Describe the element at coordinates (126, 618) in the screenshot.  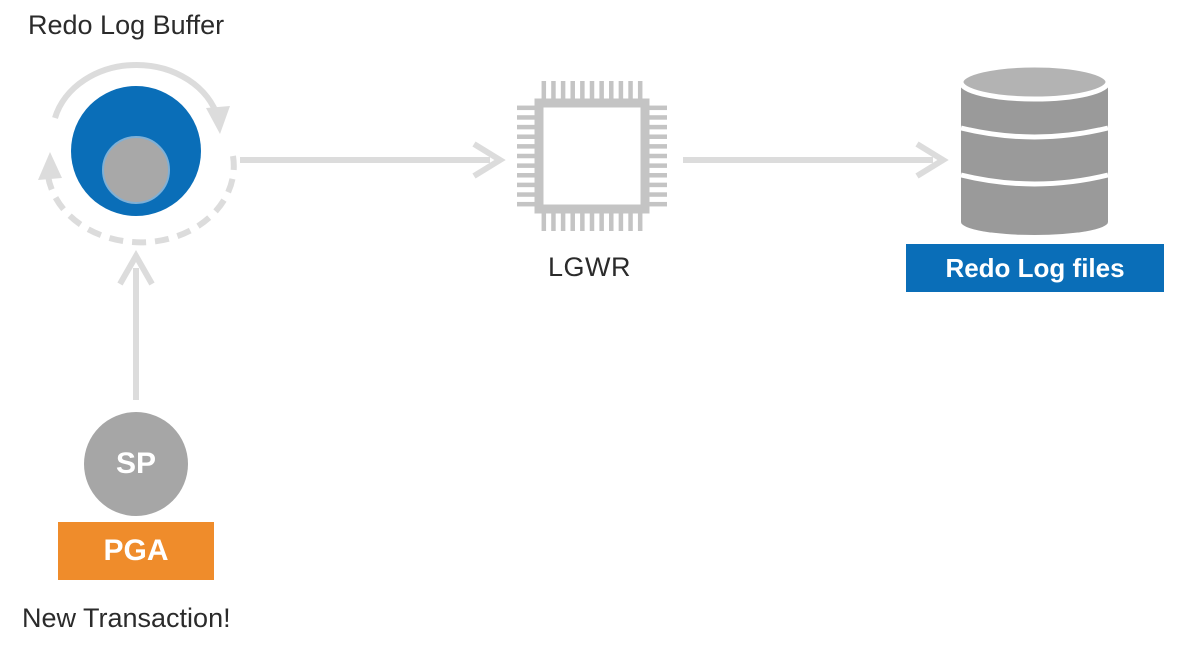
I see `new-transaction-label: New Transaction!` at that location.